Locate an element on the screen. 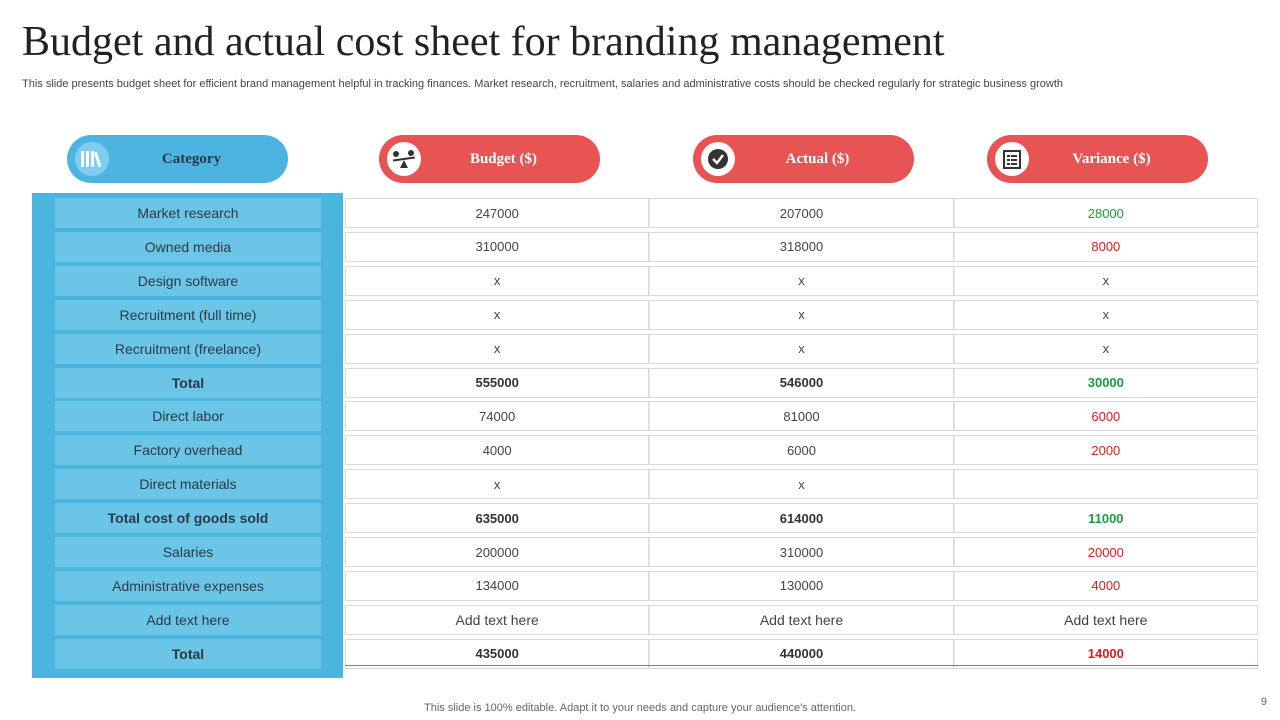 The image size is (1280, 720). table-row: 200000 310000 20000 is located at coordinates (801, 552).